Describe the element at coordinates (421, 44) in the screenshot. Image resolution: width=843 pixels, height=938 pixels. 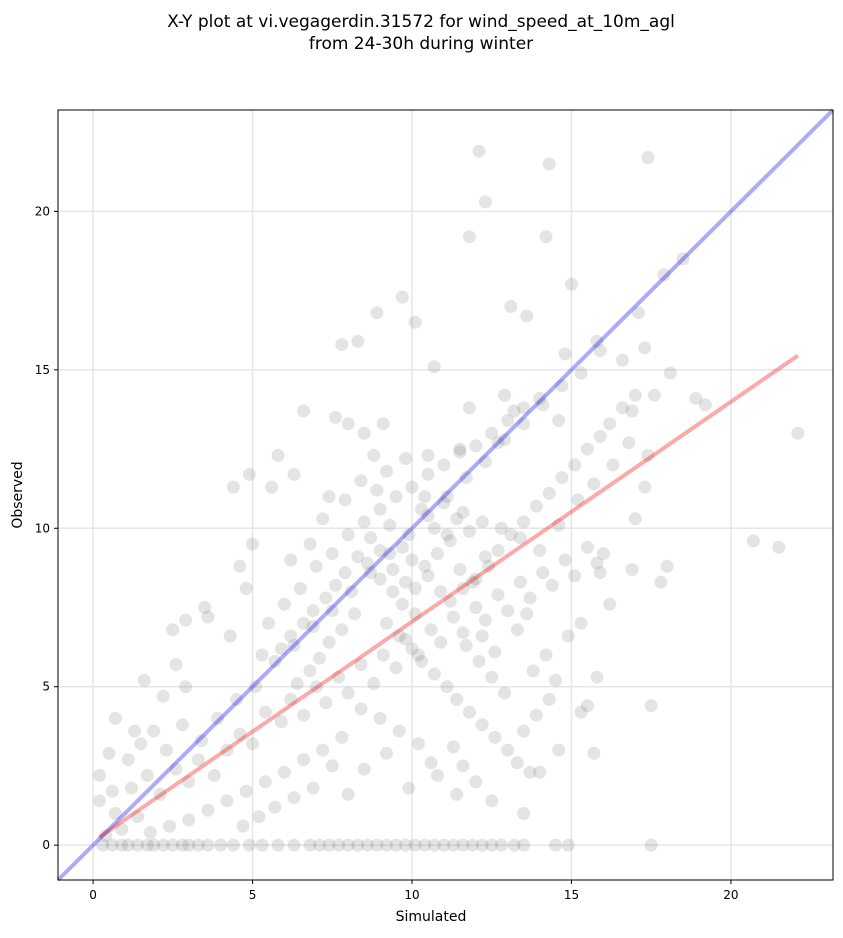
I see `chart-title-line-2: from 24-30h during winter` at that location.